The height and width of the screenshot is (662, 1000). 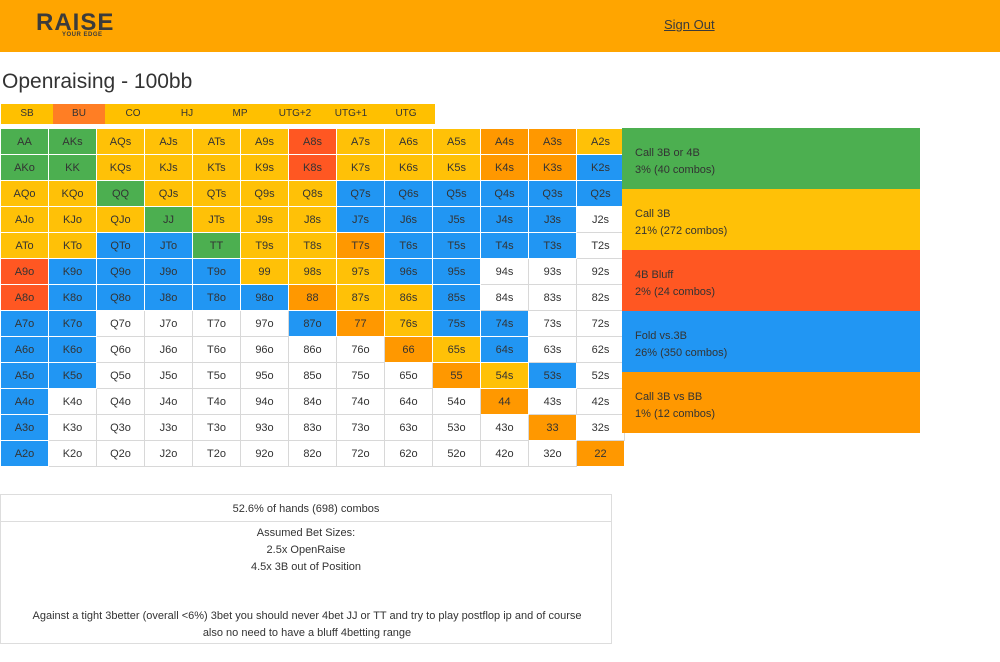 What do you see at coordinates (24, 349) in the screenshot?
I see `hand-cell-a6o: A6o` at bounding box center [24, 349].